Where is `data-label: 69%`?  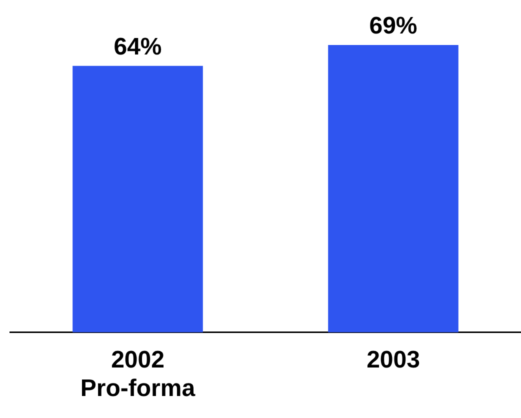 data-label: 69% is located at coordinates (393, 26).